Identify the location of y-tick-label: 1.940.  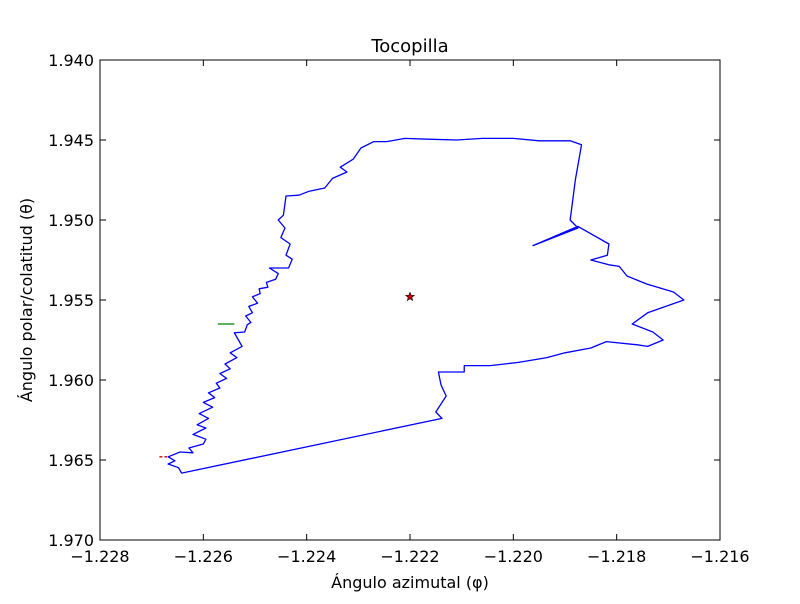
(71, 60).